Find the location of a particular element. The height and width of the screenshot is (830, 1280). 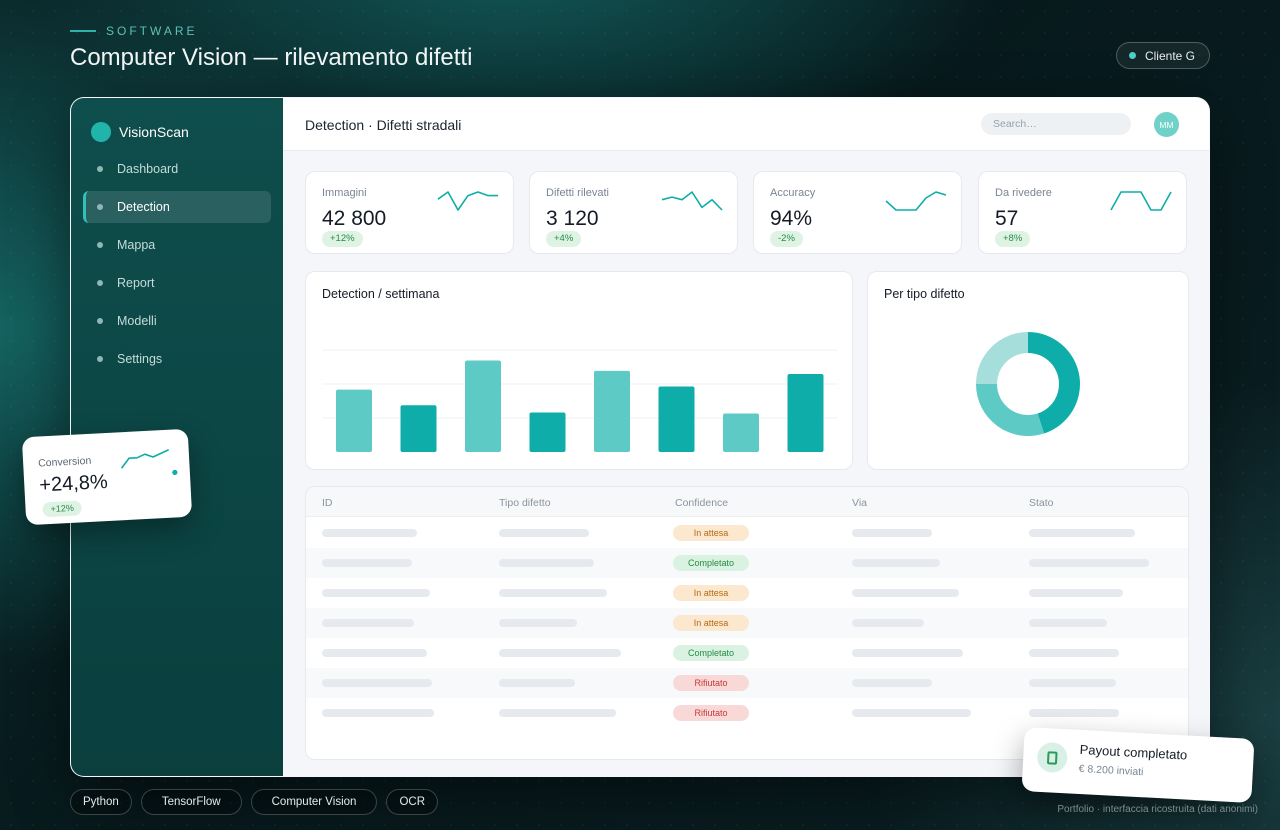

page-title: Computer Vision — rilevamento difetti is located at coordinates (271, 57).